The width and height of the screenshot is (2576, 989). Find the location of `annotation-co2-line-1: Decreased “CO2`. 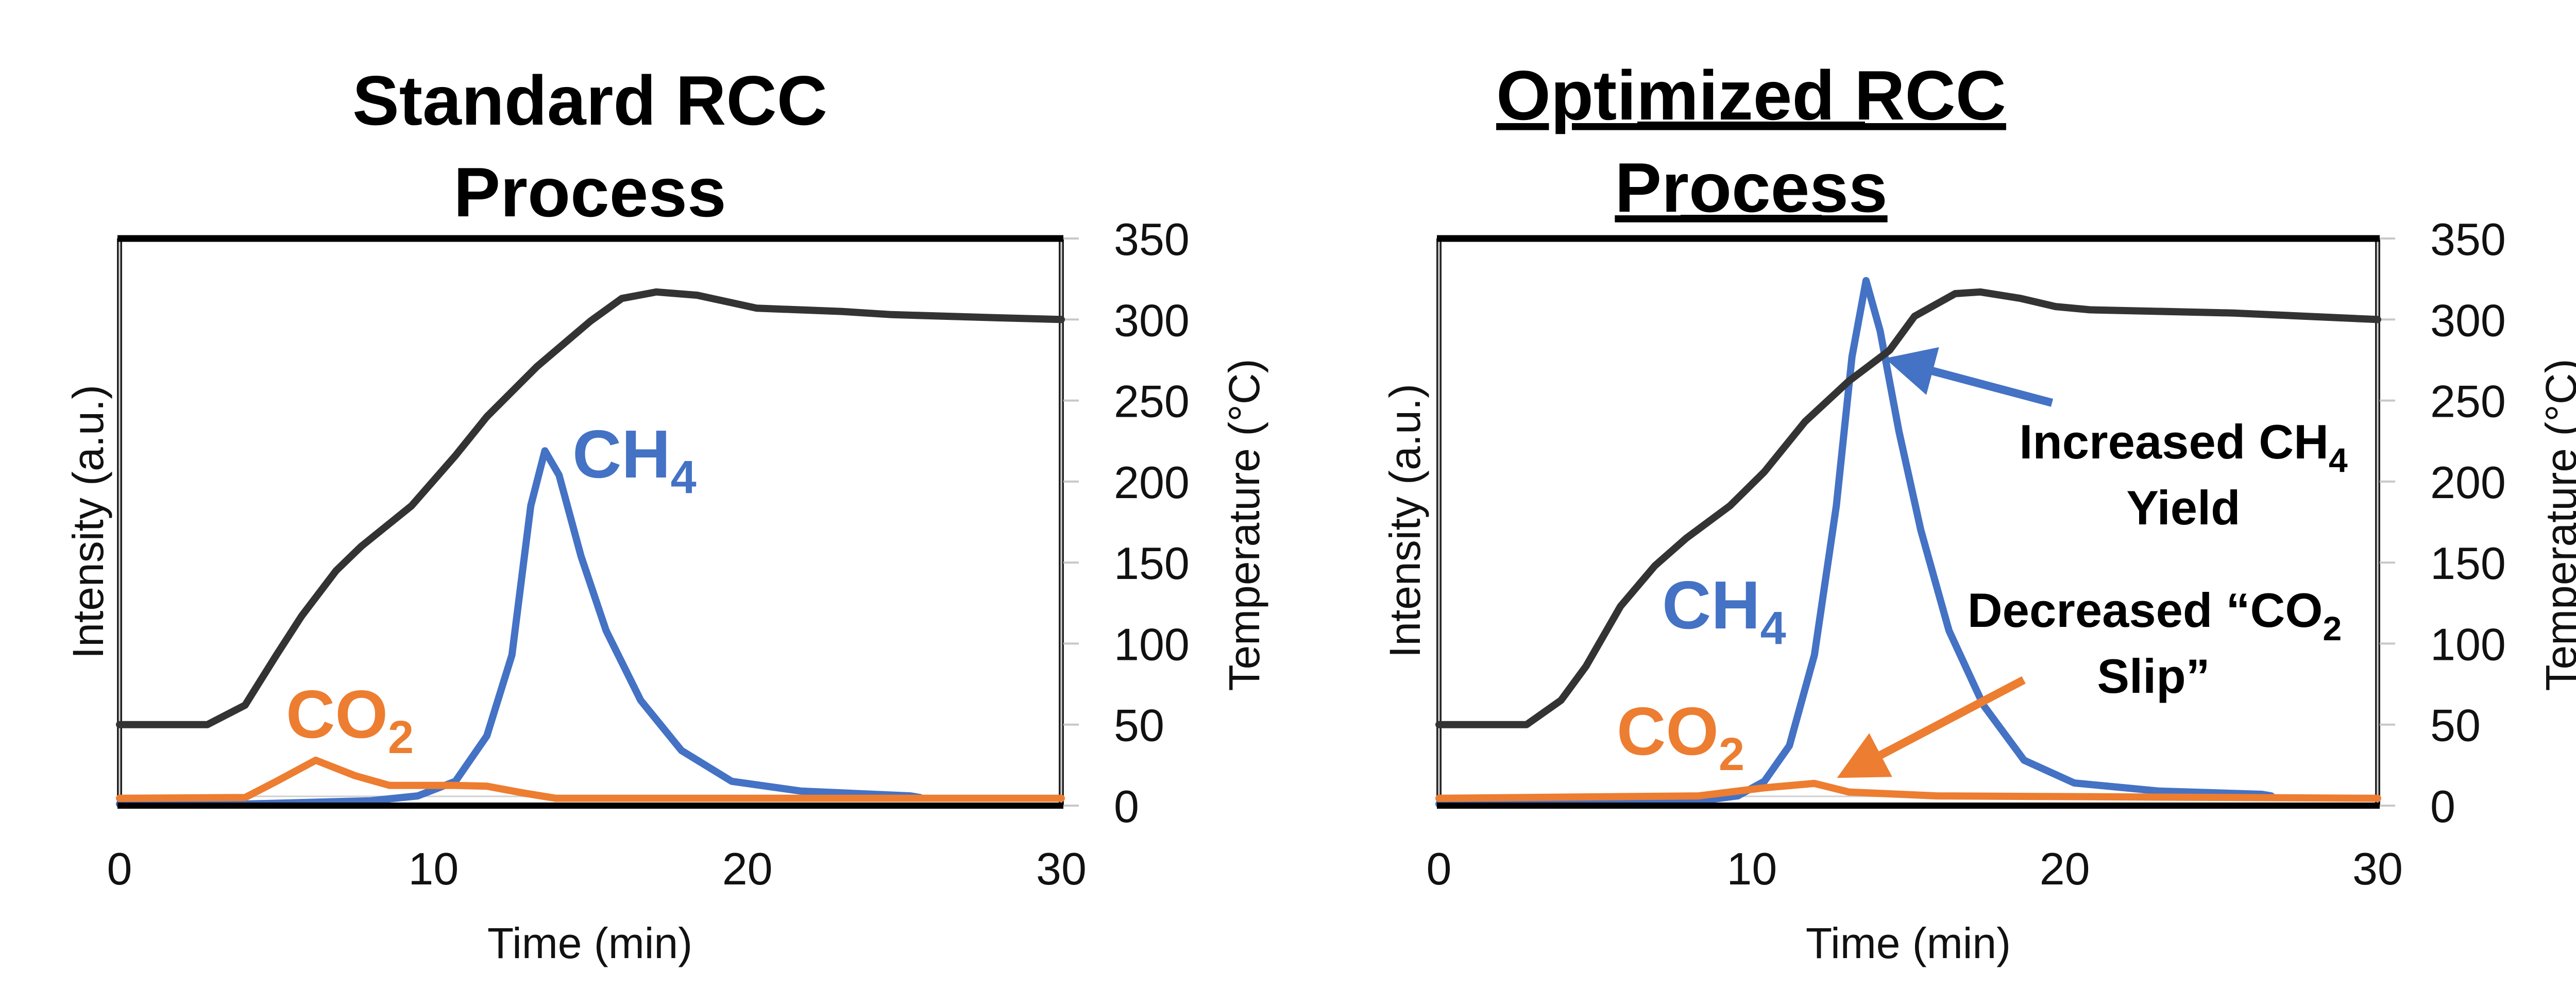

annotation-co2-line-1: Decreased “CO2 is located at coordinates (2155, 615).